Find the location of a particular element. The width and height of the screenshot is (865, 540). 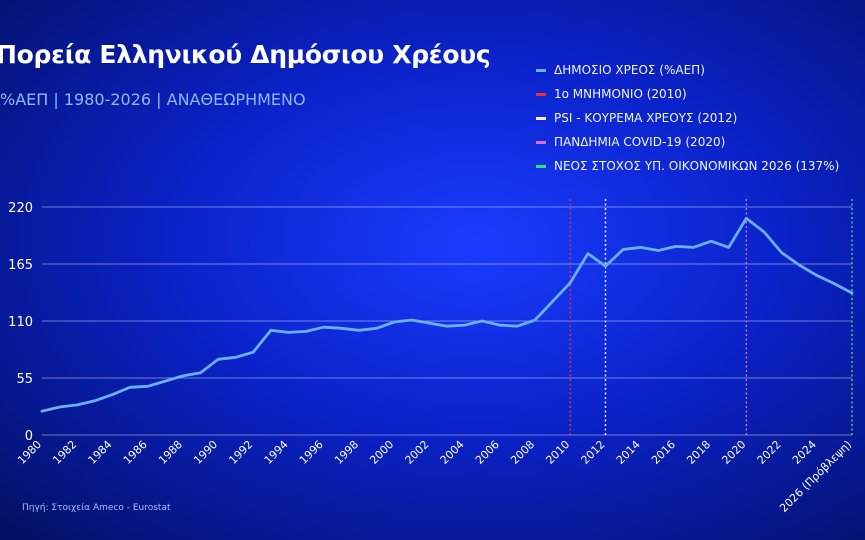

legend-item-target: ΝΕΟΣ ΣΤΟΧΟΣ ΥΠ. ΟΙΚΟΝΟΜΙΚΩΝ 2026 (137%) is located at coordinates (687, 166).